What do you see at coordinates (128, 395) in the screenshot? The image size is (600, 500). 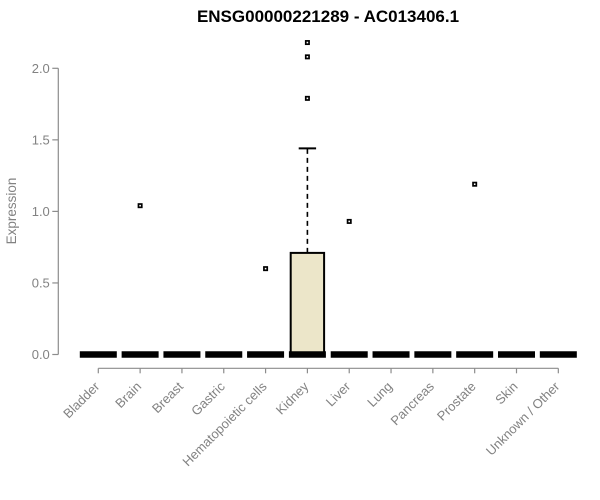 I see `x-tick-label: Brain` at bounding box center [128, 395].